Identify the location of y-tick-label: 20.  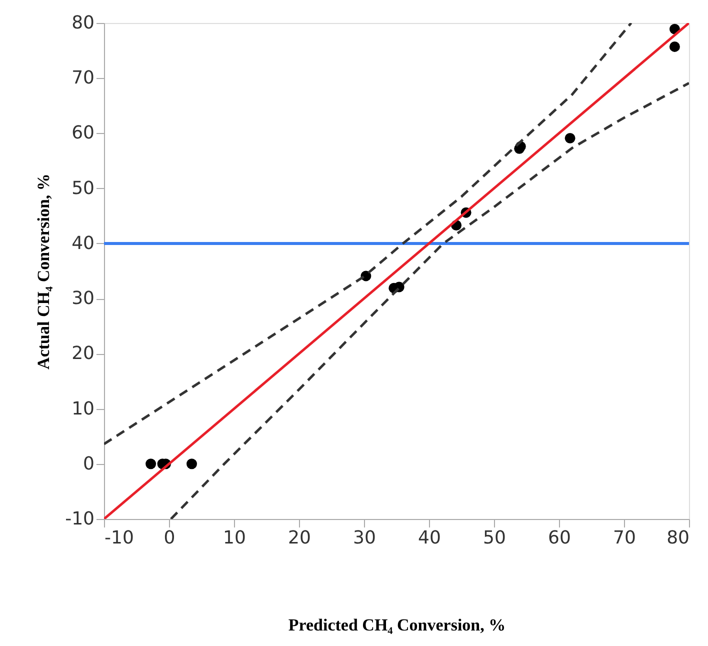
(83, 353).